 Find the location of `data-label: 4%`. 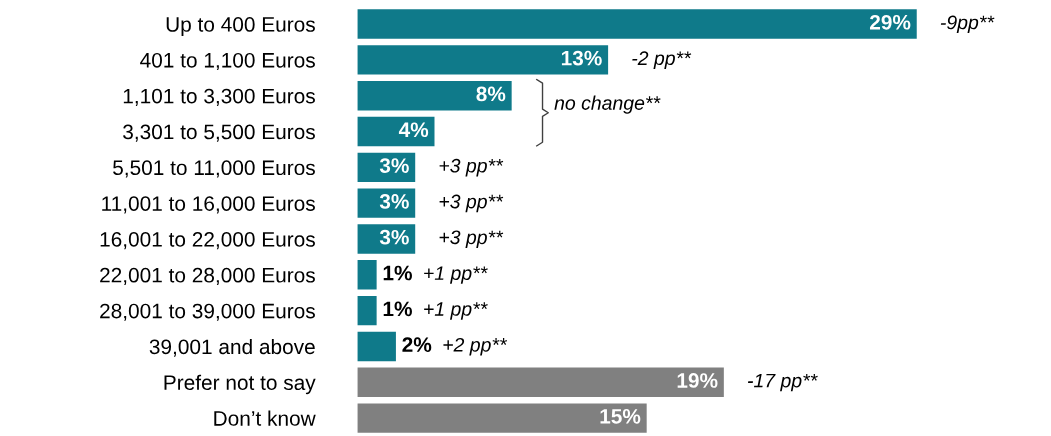

data-label: 4% is located at coordinates (413, 130).